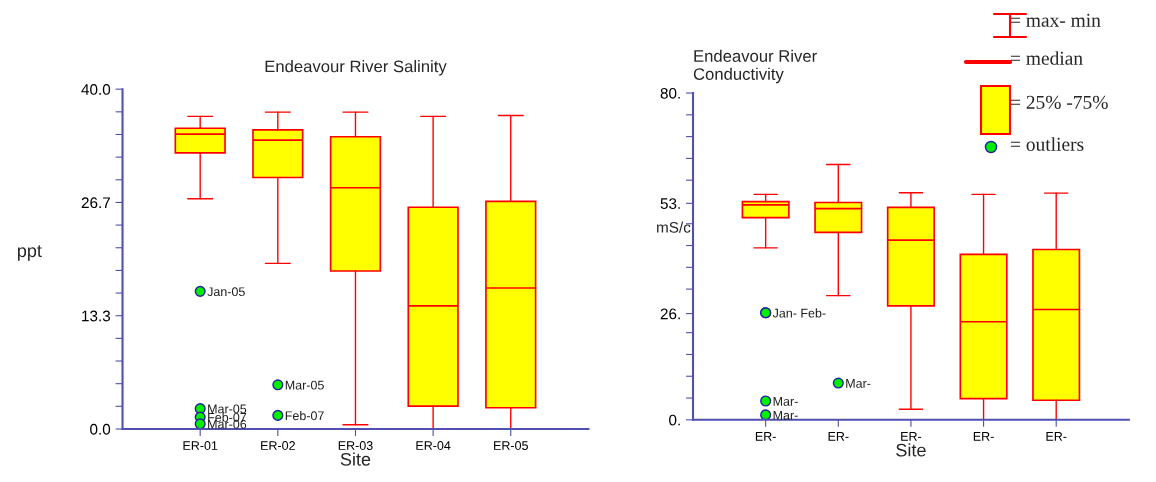  What do you see at coordinates (1047, 144) in the screenshot?
I see `annotation: = outliers` at bounding box center [1047, 144].